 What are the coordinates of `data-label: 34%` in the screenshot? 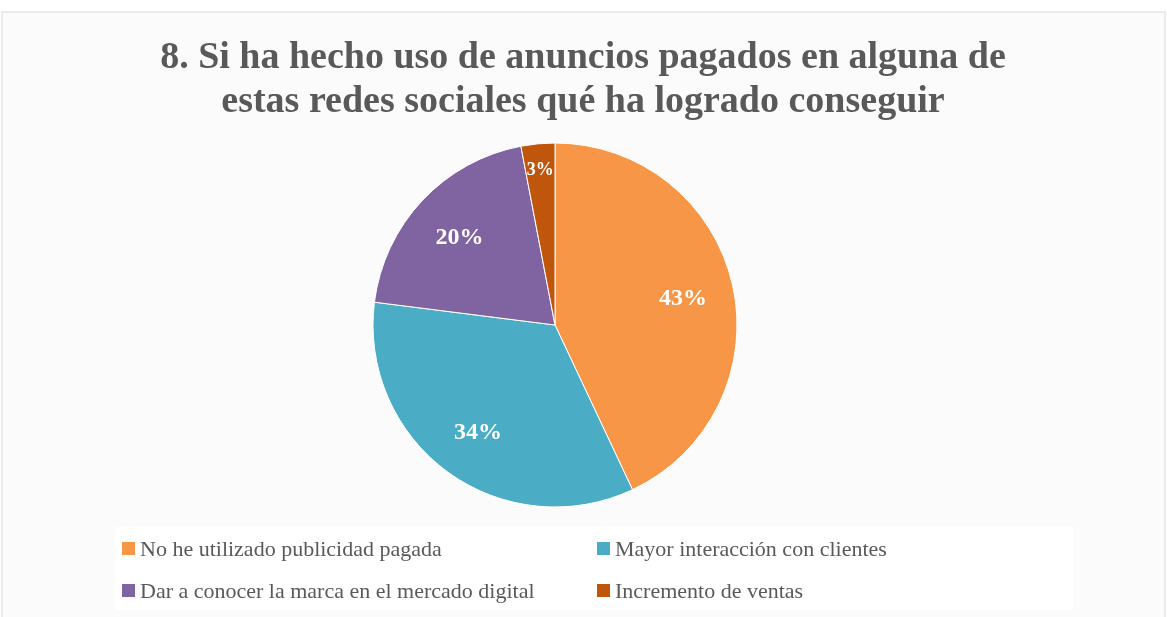 It's located at (477, 431).